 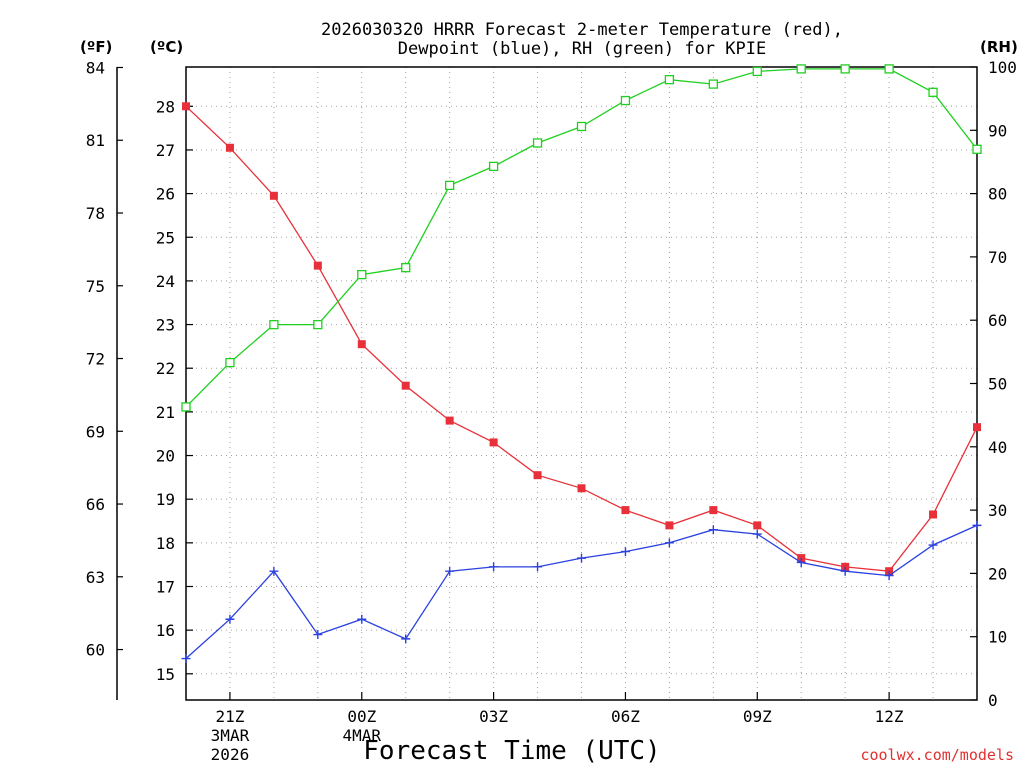 What do you see at coordinates (165, 237) in the screenshot?
I see `tick-label-c: 25` at bounding box center [165, 237].